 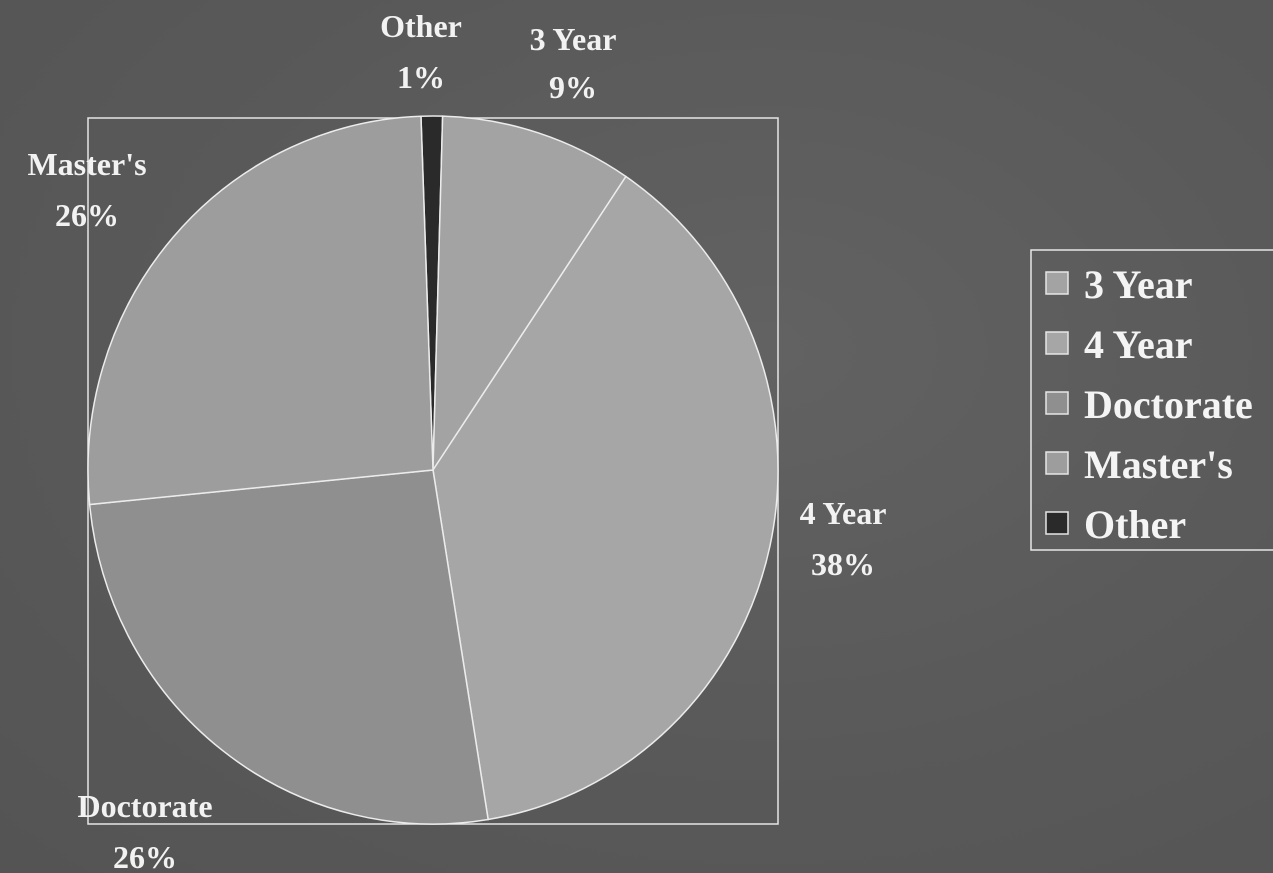 I want to click on slice-percent-3-year: 9%, so click(x=573, y=87).